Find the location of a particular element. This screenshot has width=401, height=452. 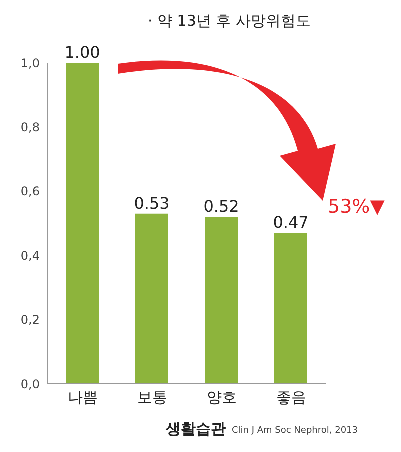

x-tick-label: 양호 is located at coordinates (221, 397).